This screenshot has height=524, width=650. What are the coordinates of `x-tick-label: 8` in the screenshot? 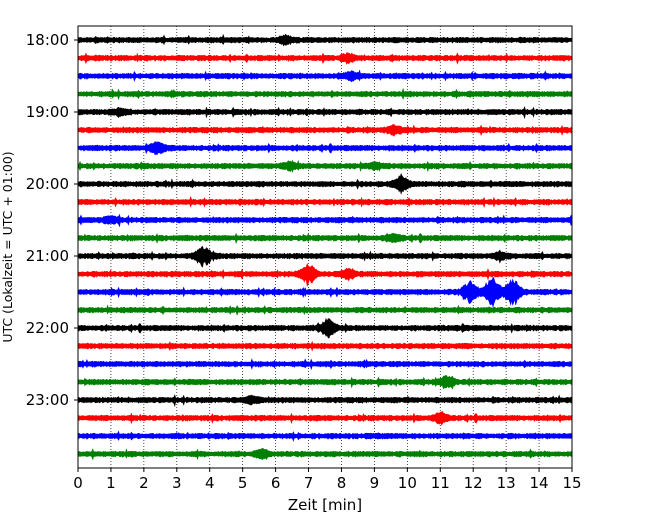 It's located at (342, 483).